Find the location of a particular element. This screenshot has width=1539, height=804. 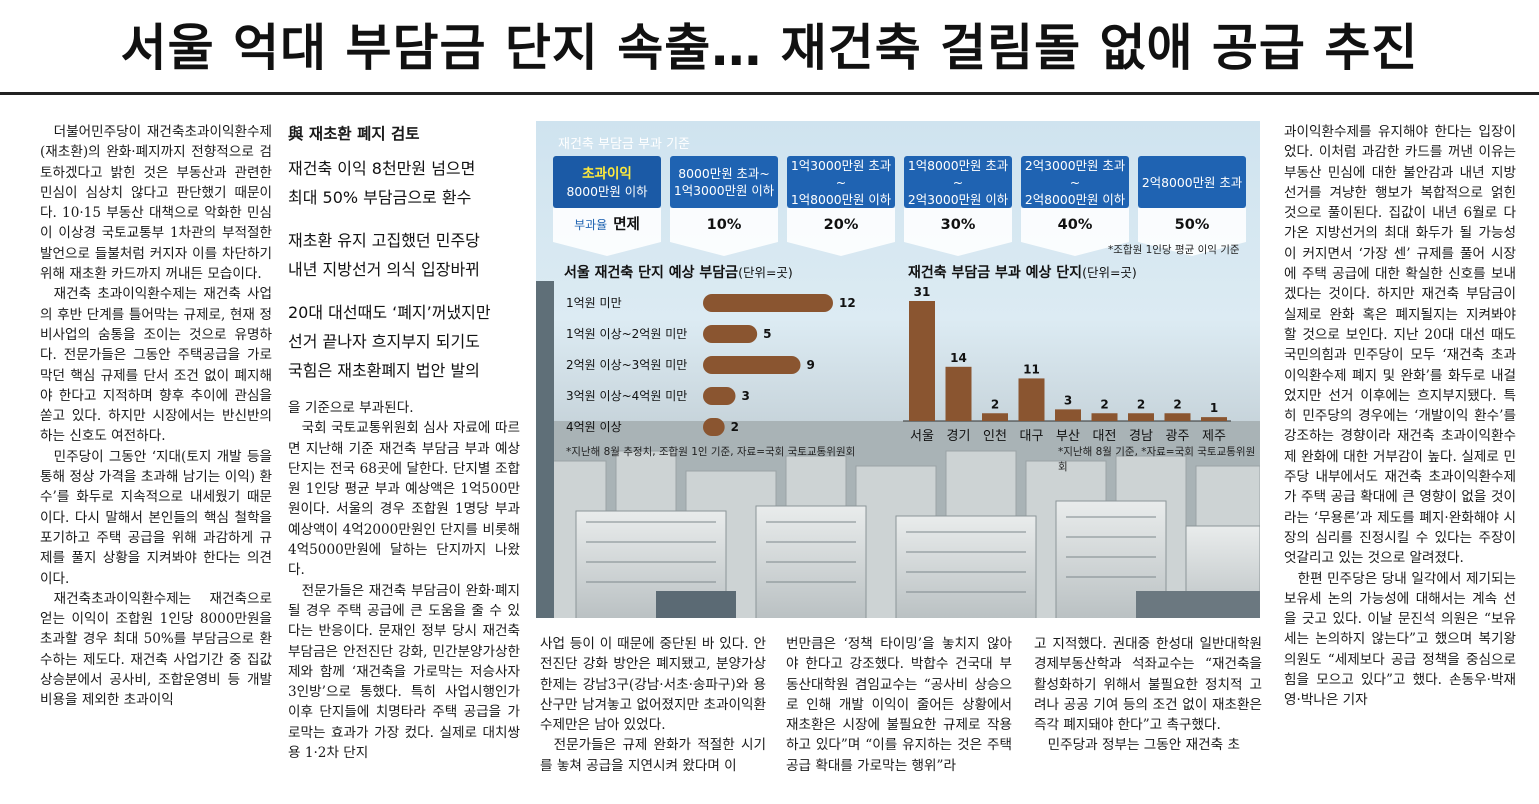

paragraph: 민주당과 정부는 그동안 재건축 초 is located at coordinates (1143, 745).